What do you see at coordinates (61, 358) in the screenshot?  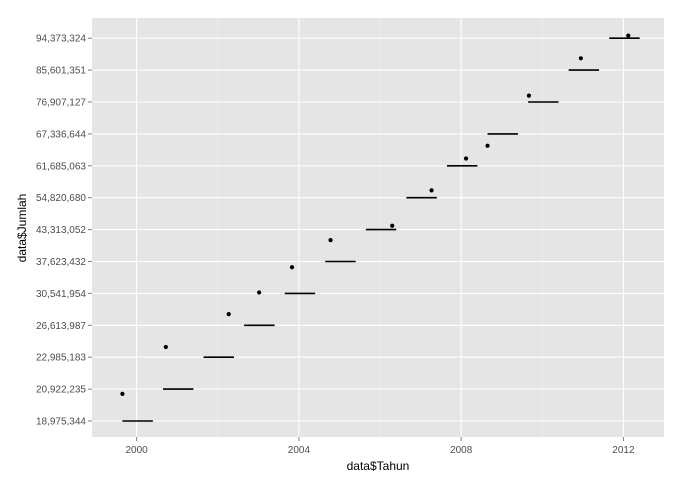 I see `y-tick-label: 22,985,183` at bounding box center [61, 358].